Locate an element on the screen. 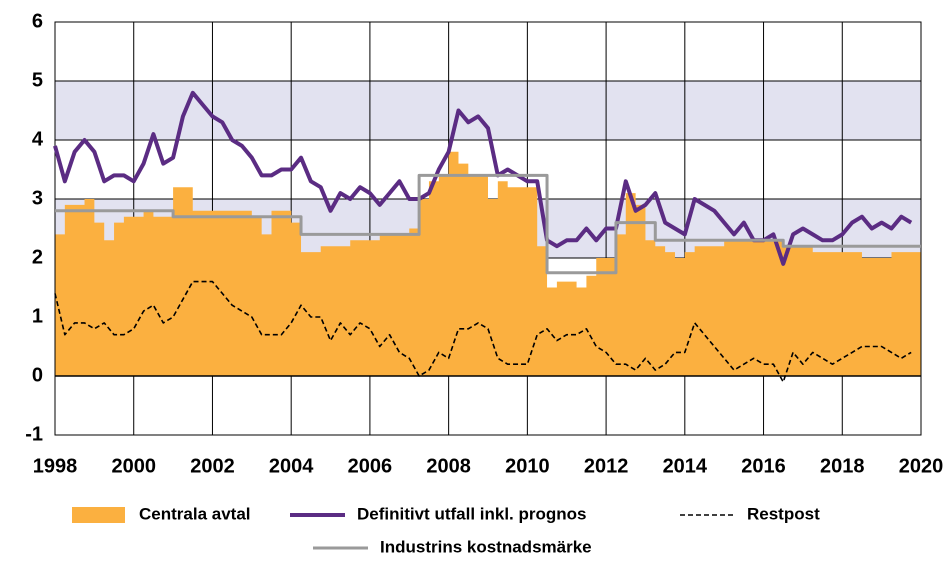 This screenshot has width=949, height=566. x-tick-label: 2006 is located at coordinates (370, 466).